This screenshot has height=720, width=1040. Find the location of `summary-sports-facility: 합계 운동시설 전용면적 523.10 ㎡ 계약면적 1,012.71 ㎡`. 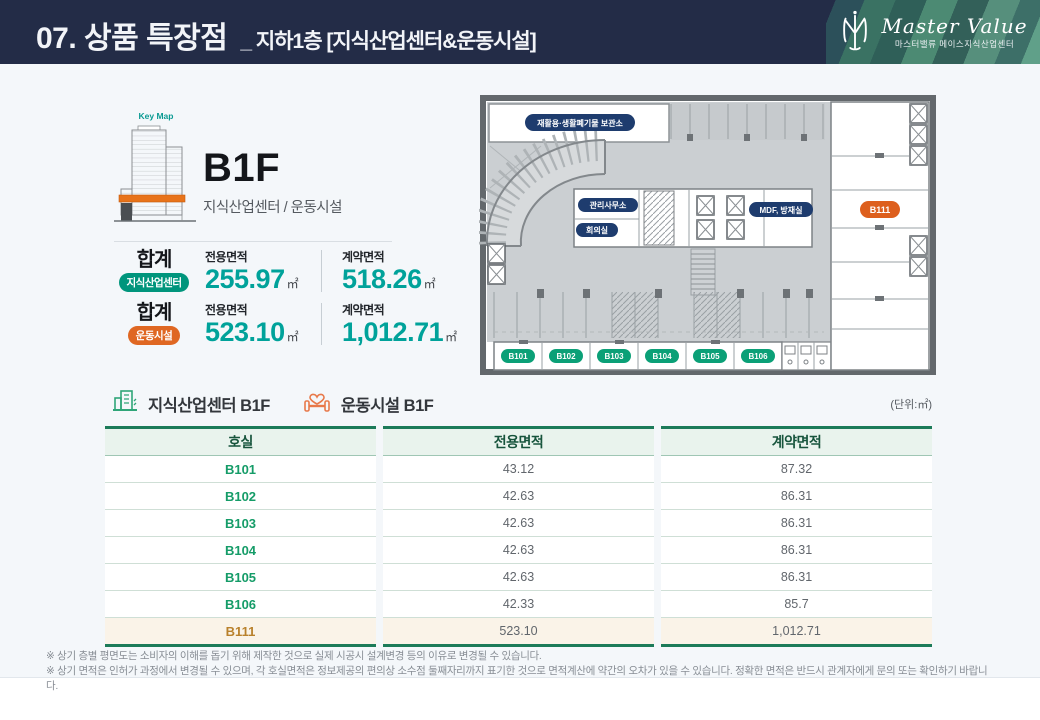

summary-sports-facility: 합계 운동시설 전용면적 523.10 ㎡ 계약면적 1,012.71 ㎡ is located at coordinates (284, 324).